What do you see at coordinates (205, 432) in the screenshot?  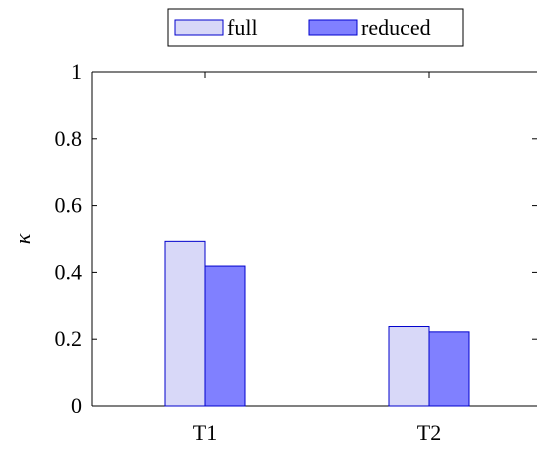 I see `x-tick-label: T1` at bounding box center [205, 432].